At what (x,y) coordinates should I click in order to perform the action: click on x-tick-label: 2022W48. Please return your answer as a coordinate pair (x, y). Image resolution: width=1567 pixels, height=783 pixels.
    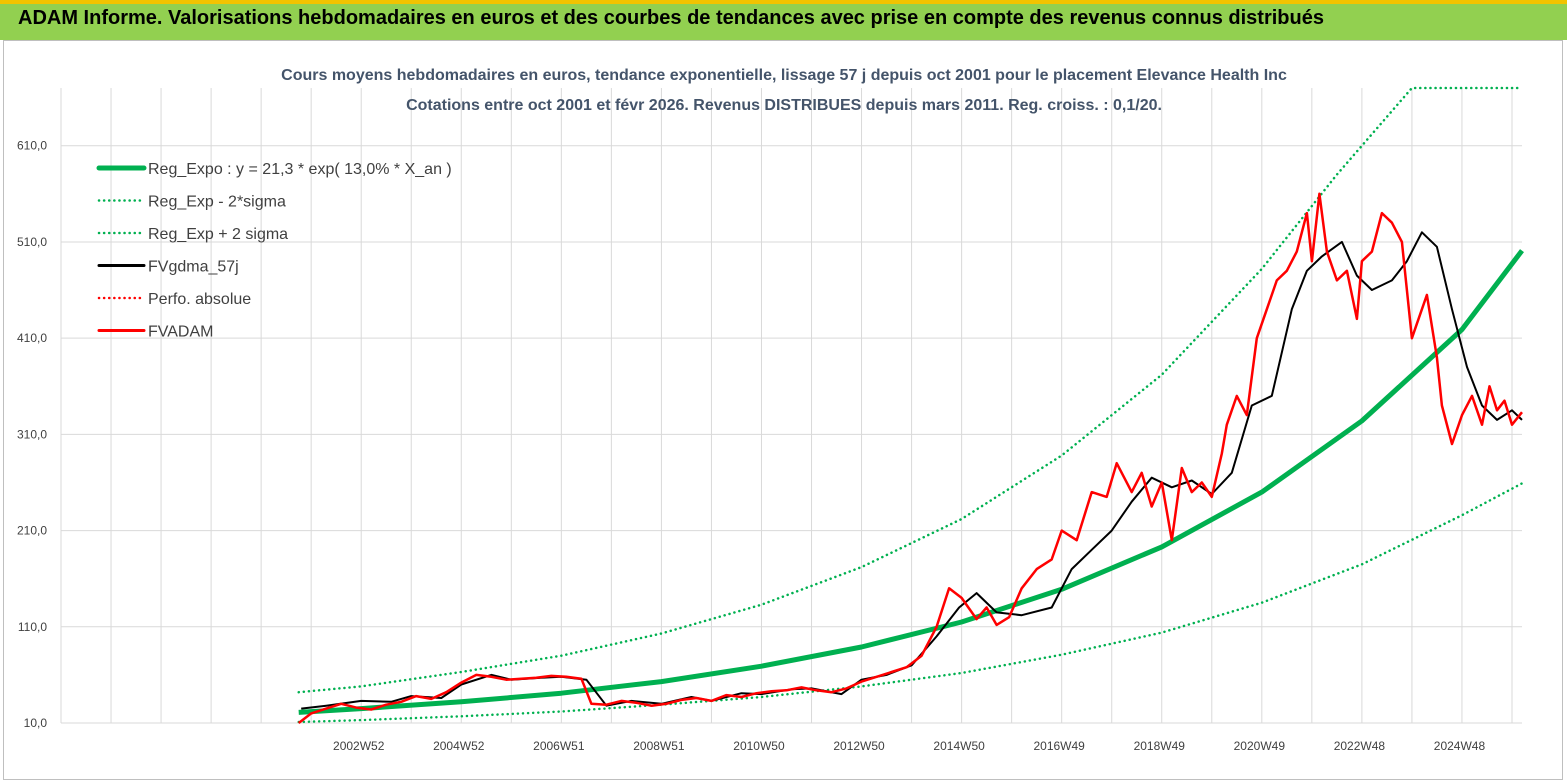
    Looking at the image, I should click on (1360, 746).